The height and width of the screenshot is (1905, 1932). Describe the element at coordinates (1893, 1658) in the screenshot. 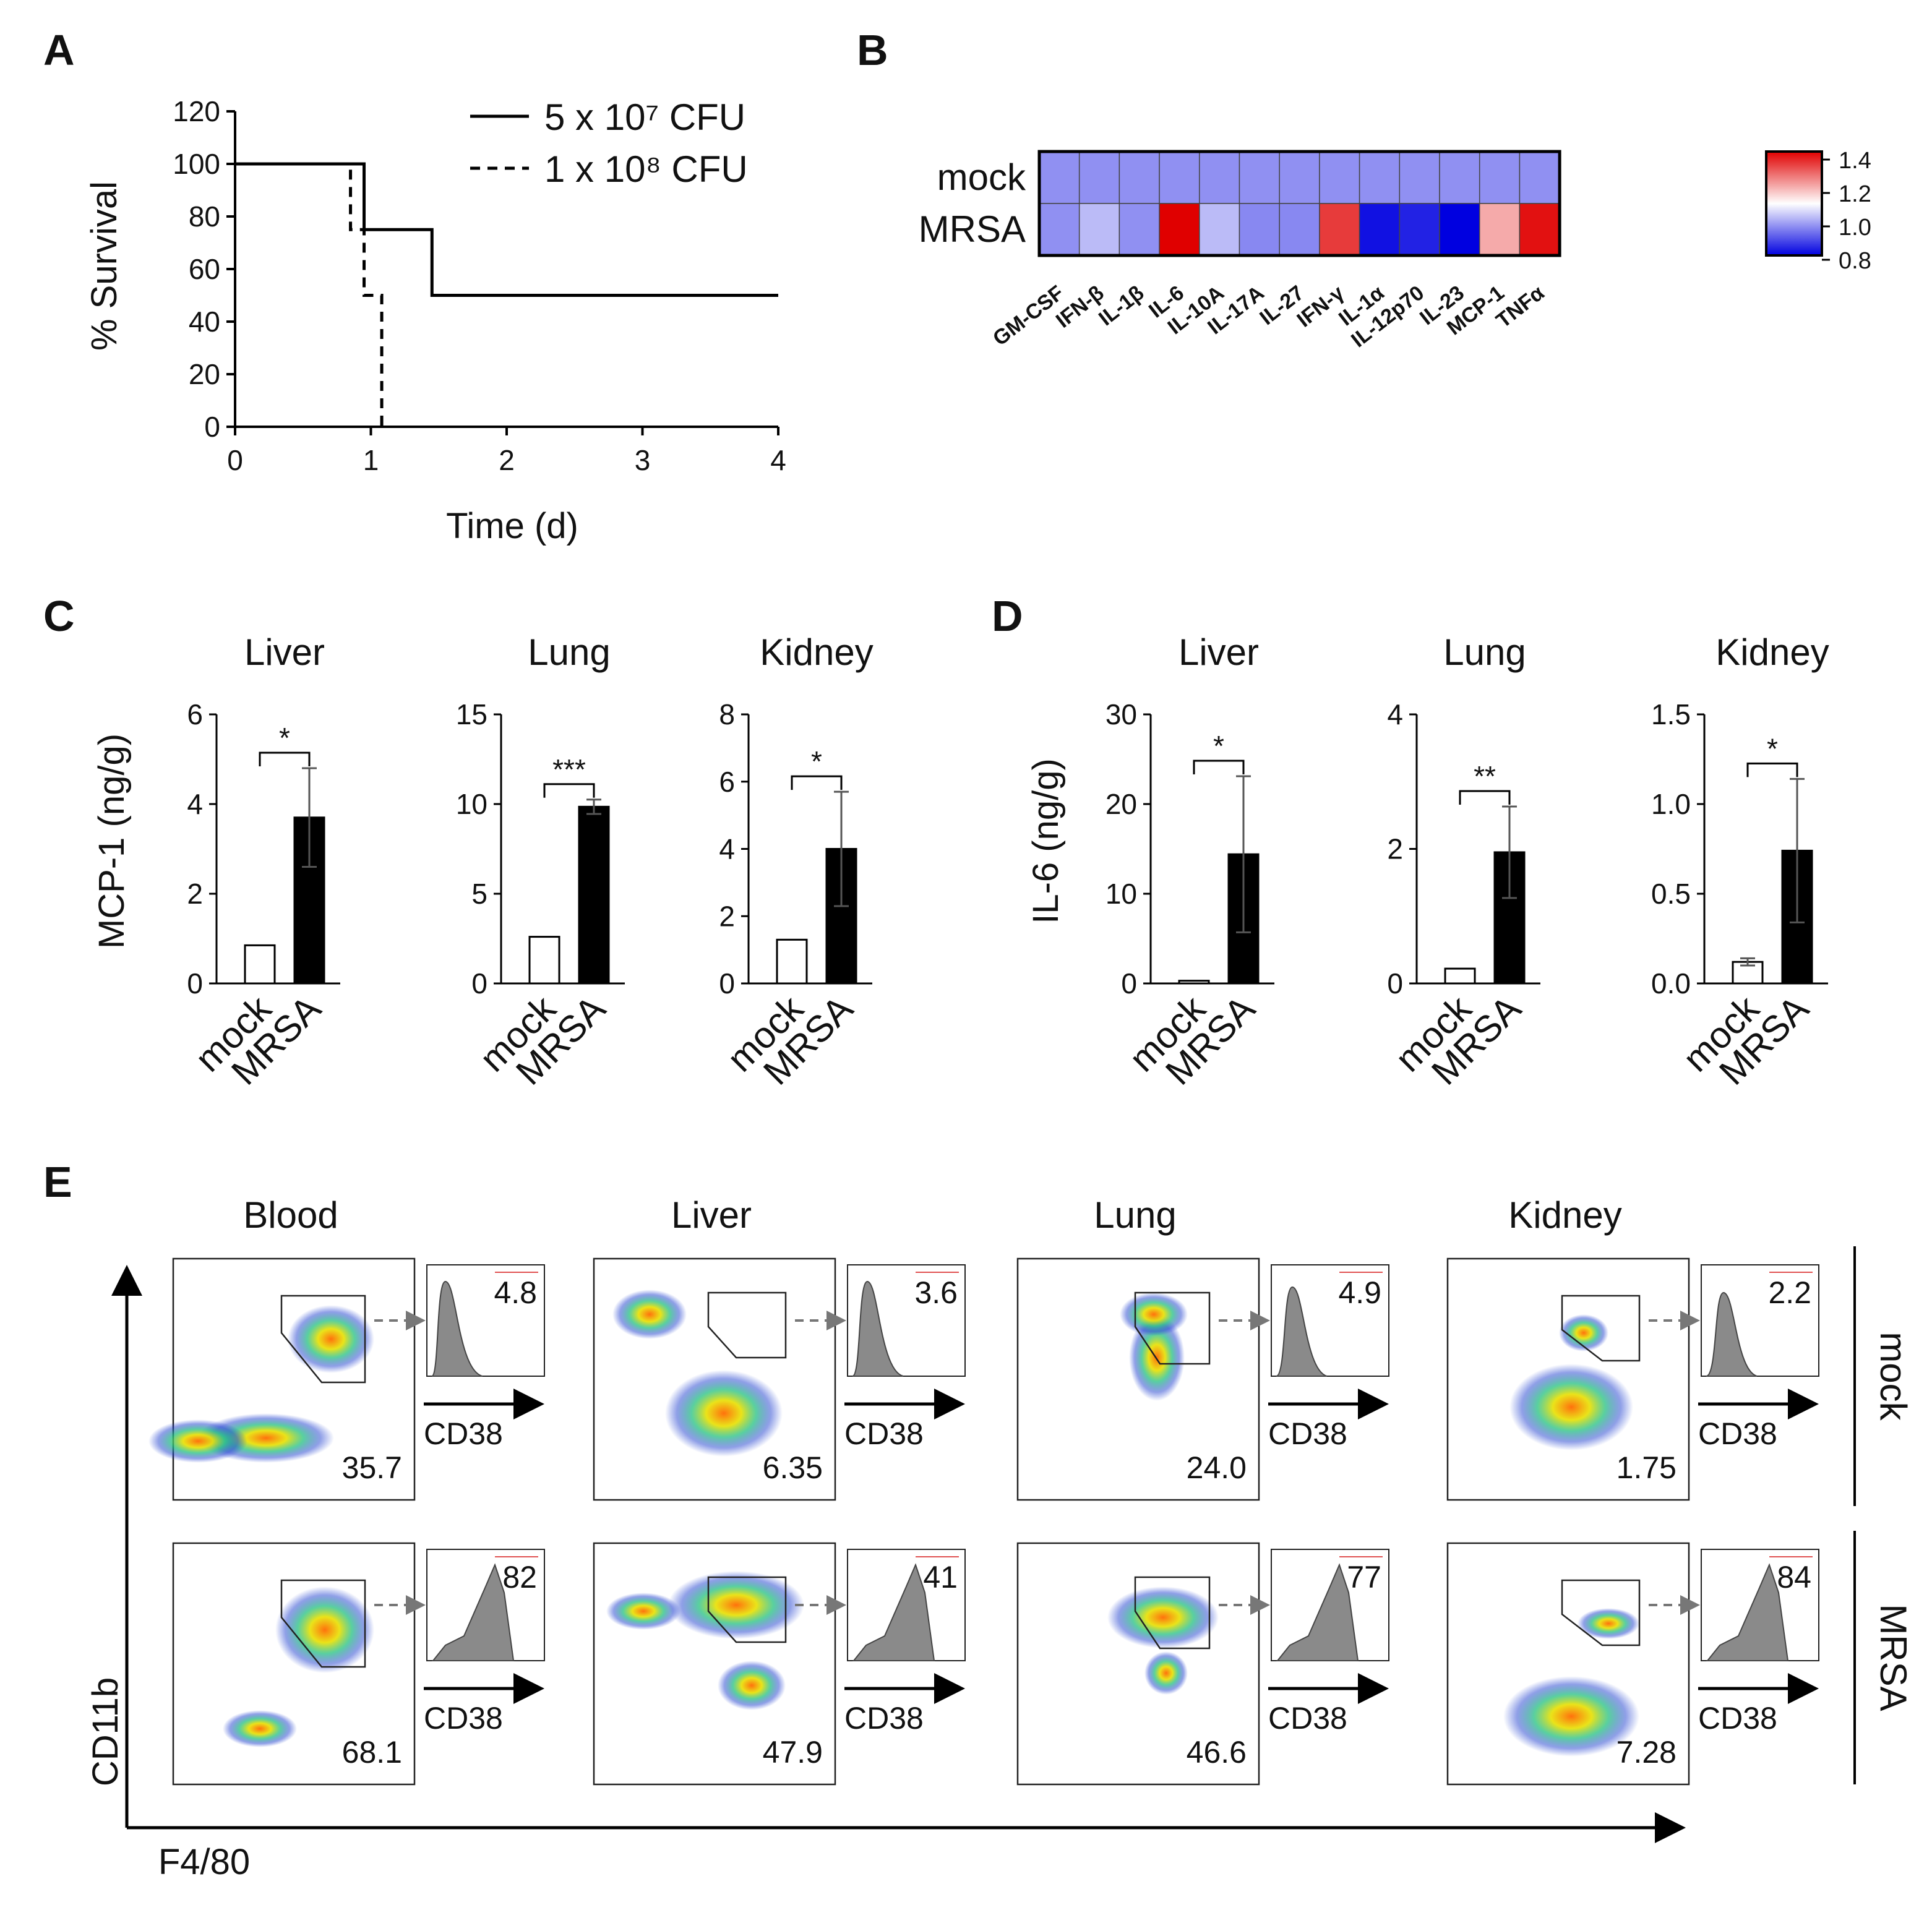

I see `row-label-mrsa: MRSA` at that location.